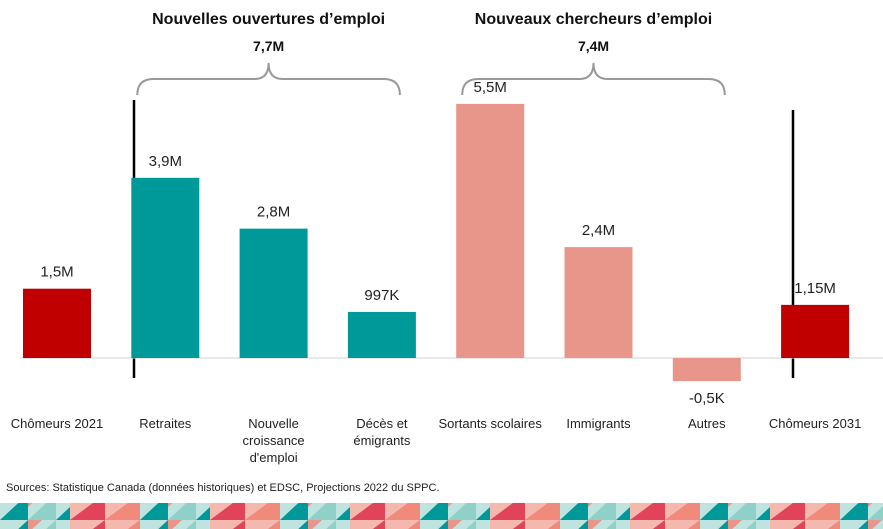 Image resolution: width=883 pixels, height=529 pixels. I want to click on category-line: Autres, so click(707, 423).